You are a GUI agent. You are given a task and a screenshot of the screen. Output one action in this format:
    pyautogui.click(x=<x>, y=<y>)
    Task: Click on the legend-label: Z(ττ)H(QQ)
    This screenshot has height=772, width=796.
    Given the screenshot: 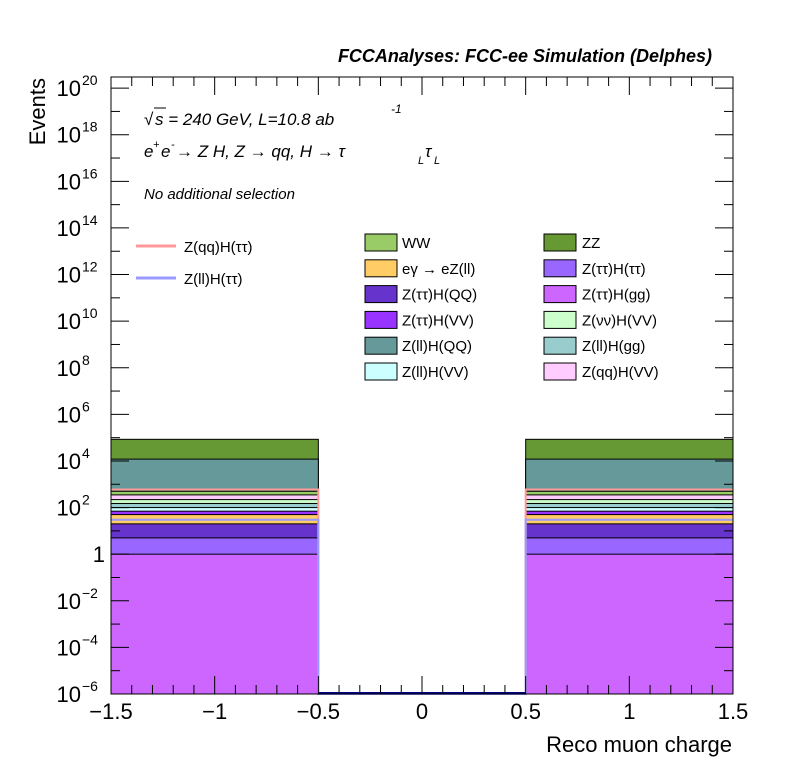 What is the action you would take?
    pyautogui.click(x=439, y=295)
    